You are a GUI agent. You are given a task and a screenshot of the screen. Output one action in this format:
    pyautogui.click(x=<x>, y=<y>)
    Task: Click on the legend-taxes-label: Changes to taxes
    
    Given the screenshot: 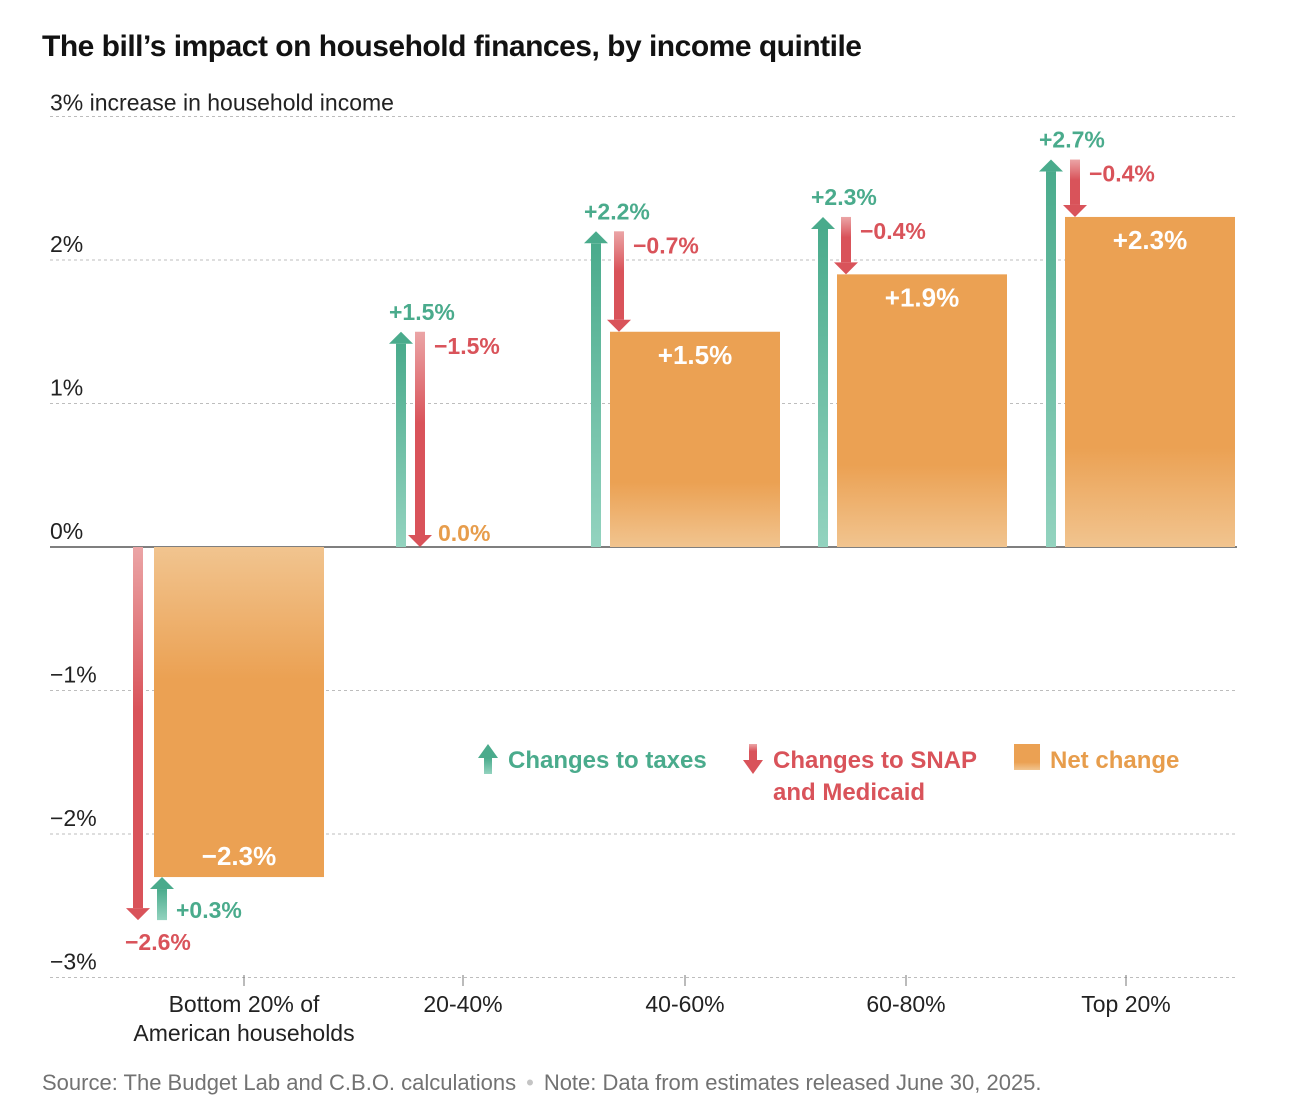 What is the action you would take?
    pyautogui.click(x=607, y=760)
    